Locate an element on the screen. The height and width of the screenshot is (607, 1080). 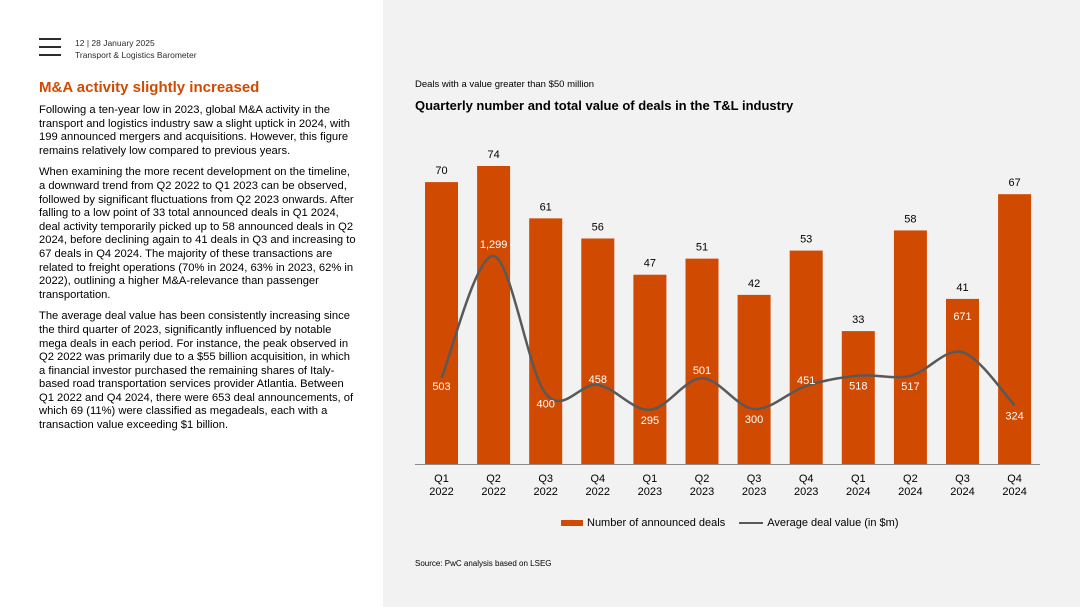
line-value-label: 501 is located at coordinates (702, 371).